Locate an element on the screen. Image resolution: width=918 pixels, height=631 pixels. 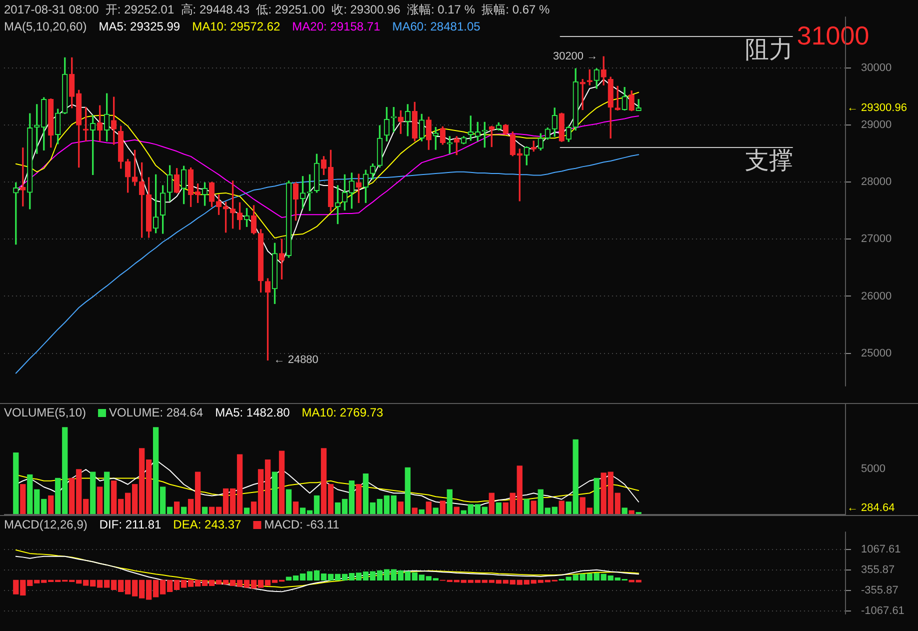
text: ← 29300.96 is located at coordinates (877, 108).